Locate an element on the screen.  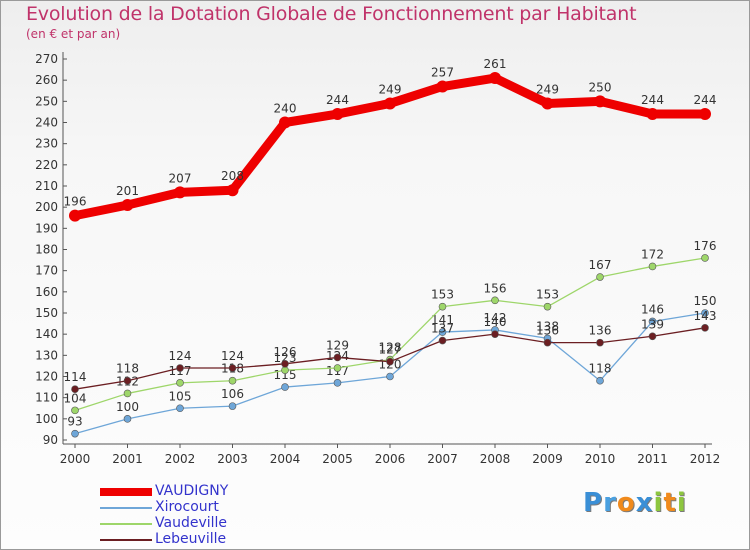
data-label: 114 is located at coordinates (75, 377).